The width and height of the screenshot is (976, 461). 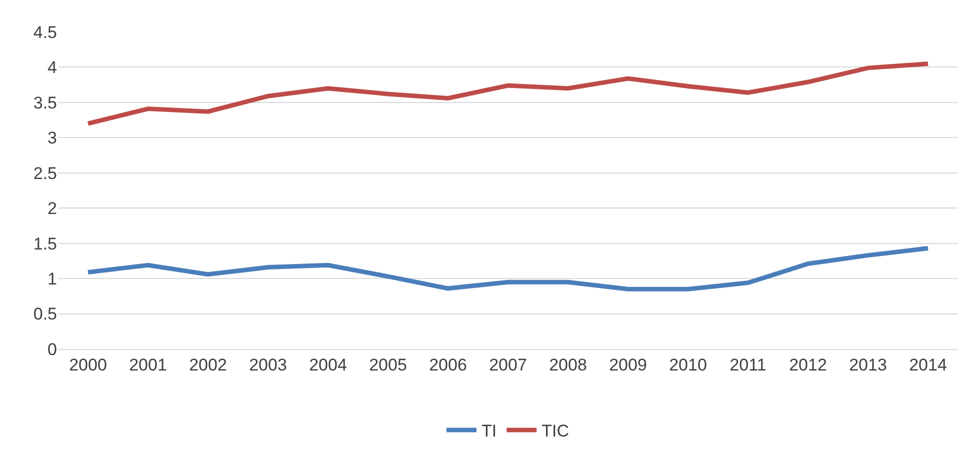 I want to click on x-tick-label: 2012, so click(x=808, y=364).